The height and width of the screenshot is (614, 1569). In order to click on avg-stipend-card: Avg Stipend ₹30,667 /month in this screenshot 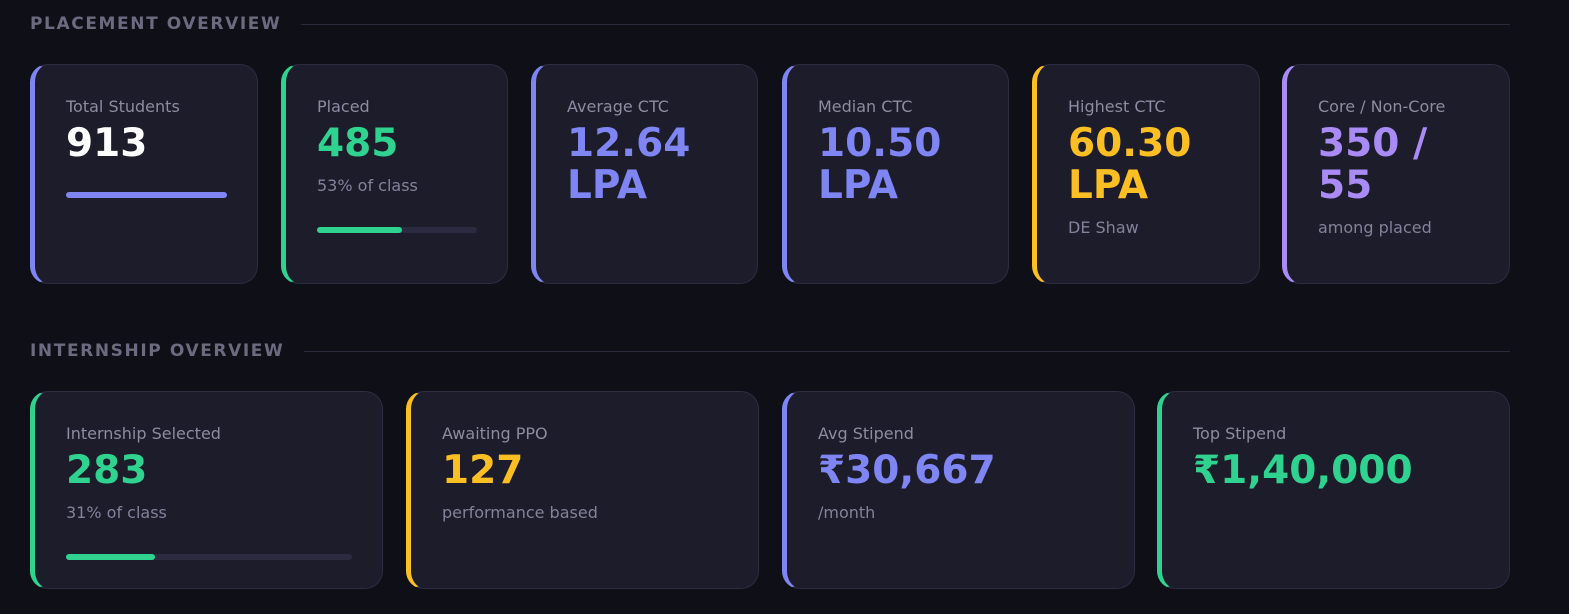, I will do `click(958, 490)`.